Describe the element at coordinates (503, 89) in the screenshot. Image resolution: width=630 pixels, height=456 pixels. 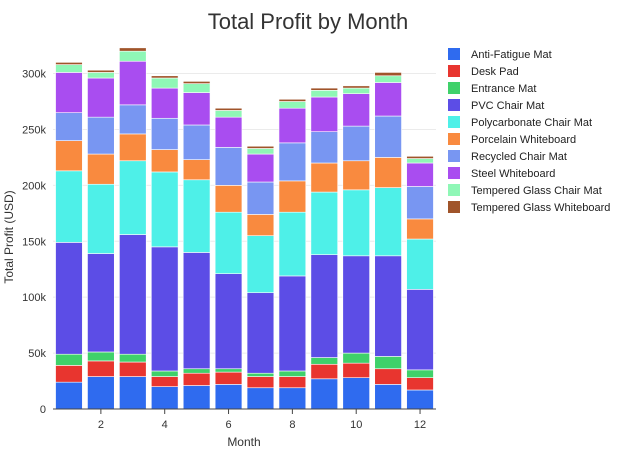
I see `legend-label: Entrance Mat` at that location.